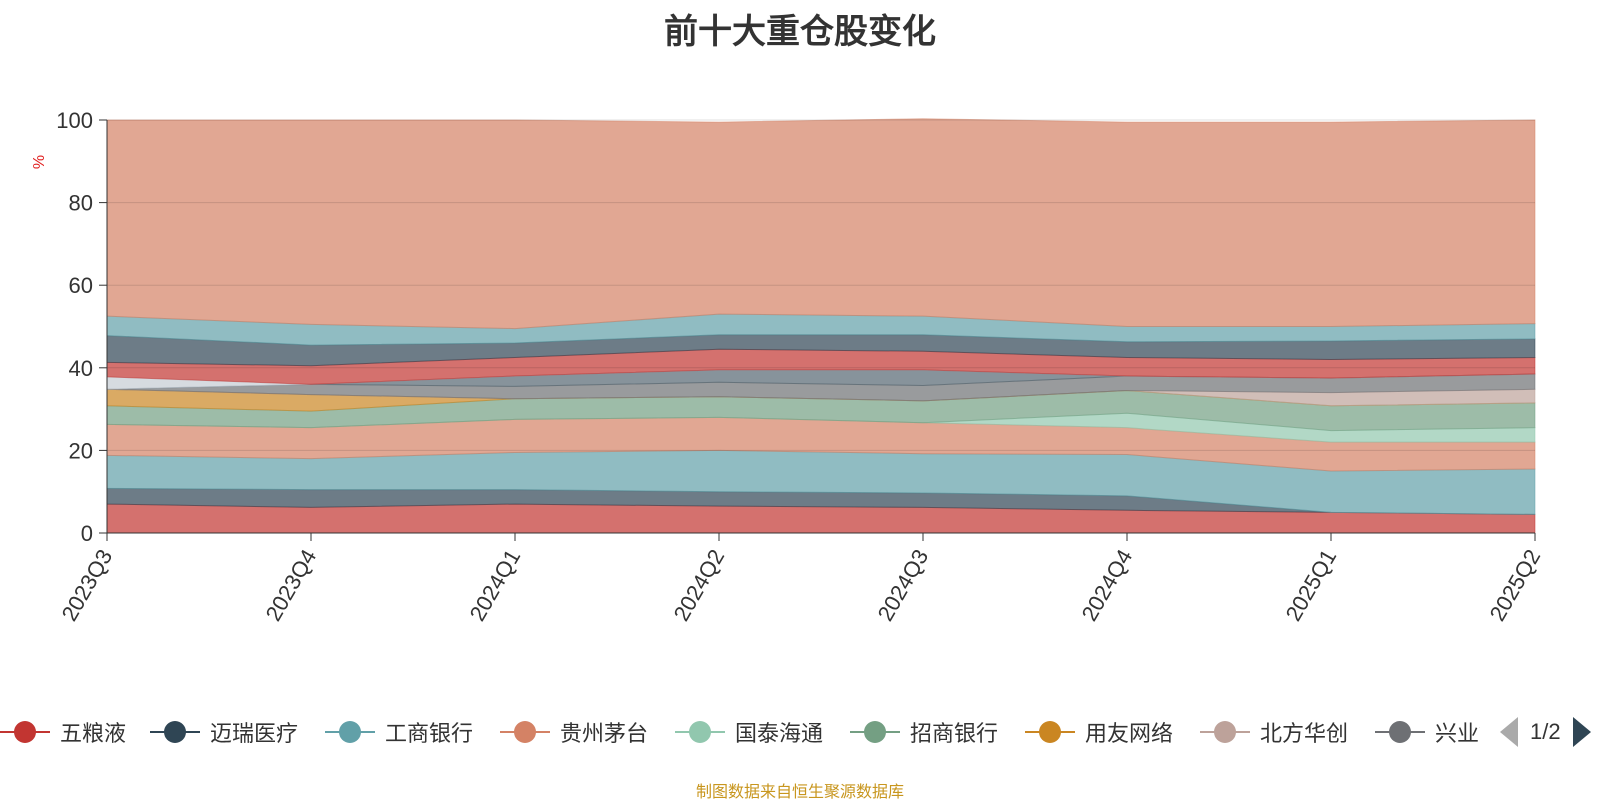 This screenshot has width=1600, height=802. What do you see at coordinates (81, 285) in the screenshot?
I see `y-tick-label: 60` at bounding box center [81, 285].